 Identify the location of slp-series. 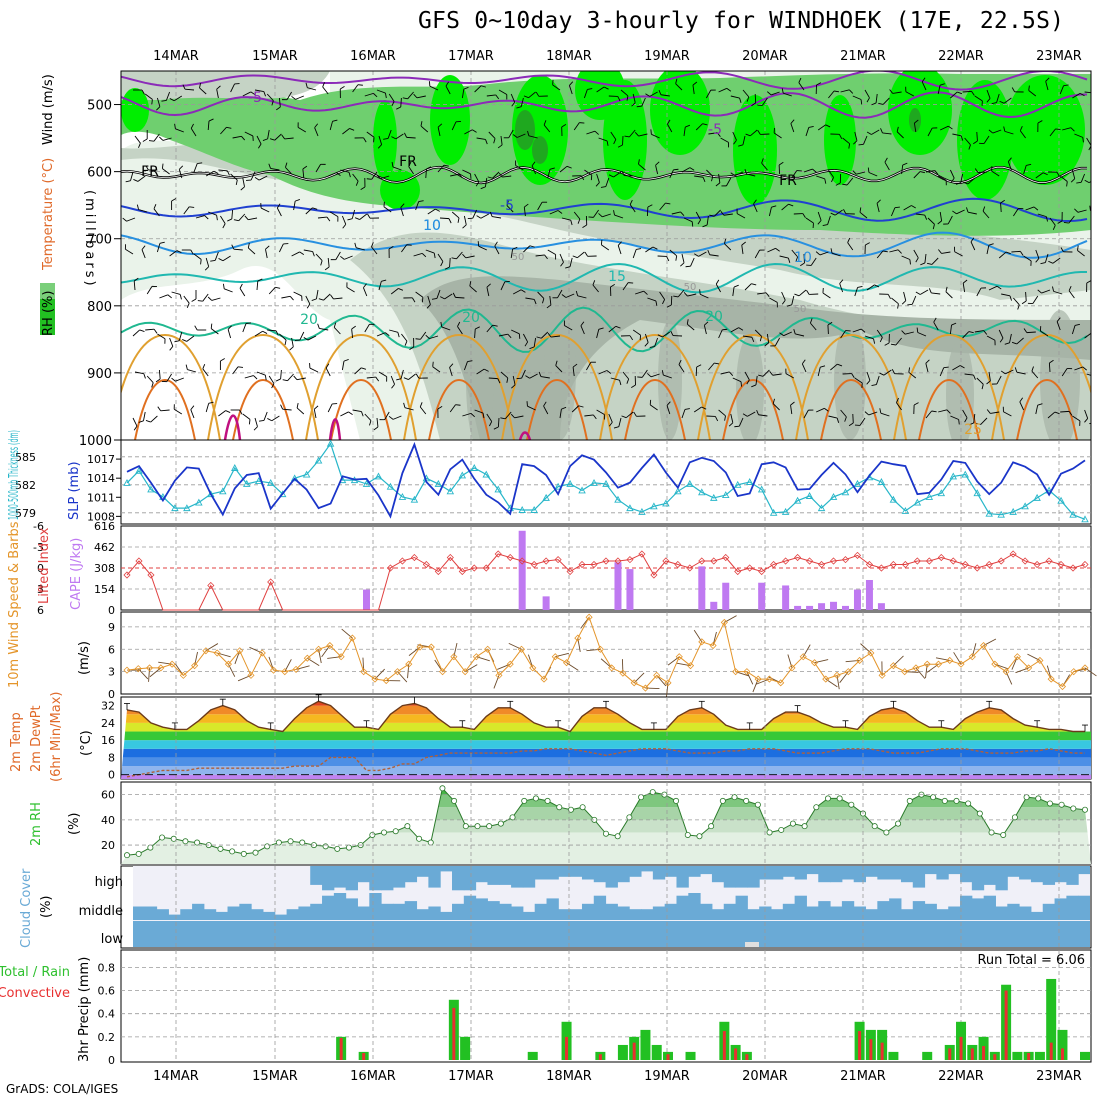
(606, 480).